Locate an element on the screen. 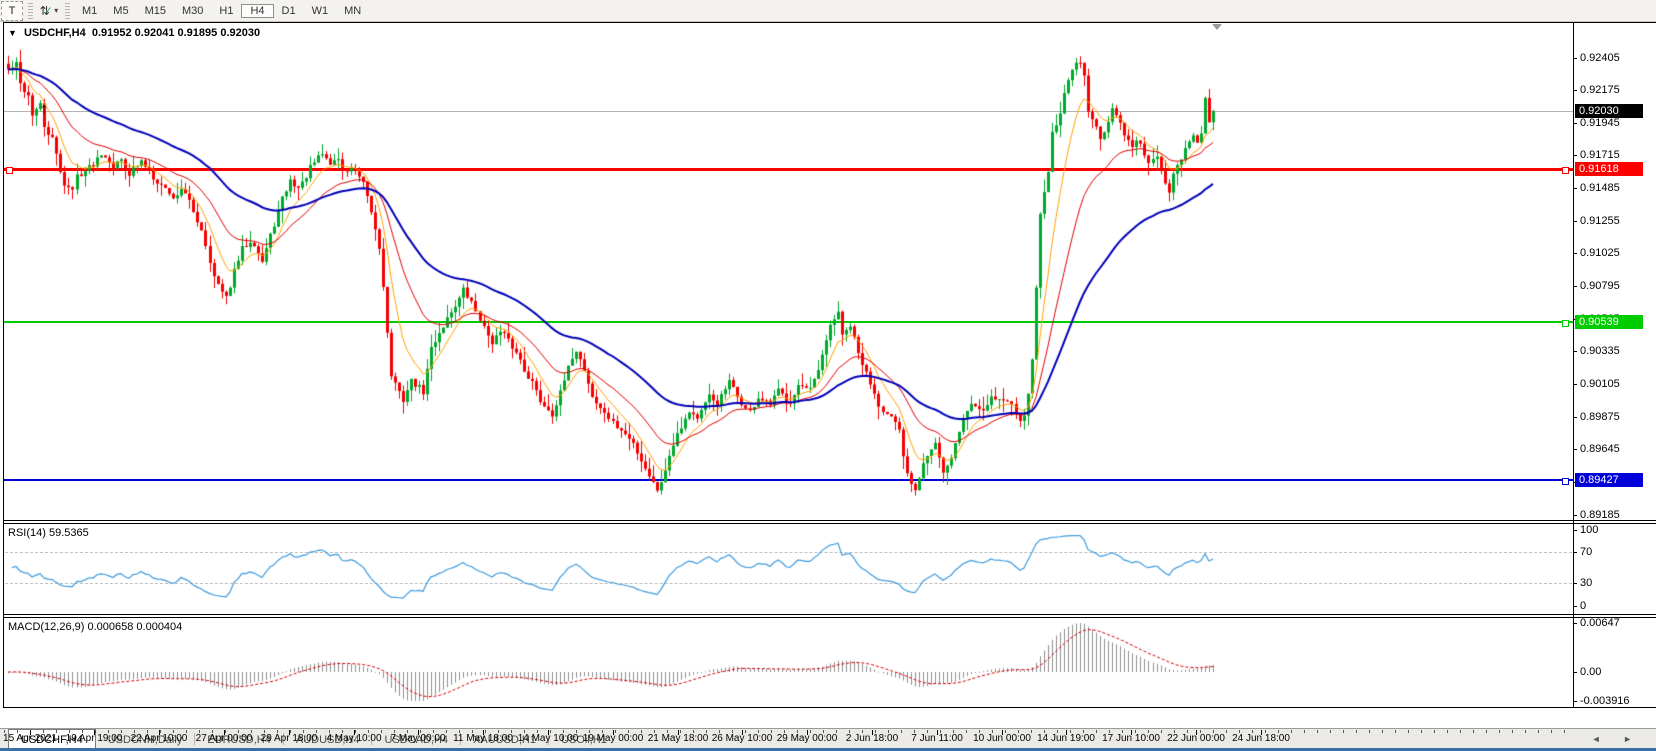  up-arrow-annotation: ↑ is located at coordinates (44, 109).